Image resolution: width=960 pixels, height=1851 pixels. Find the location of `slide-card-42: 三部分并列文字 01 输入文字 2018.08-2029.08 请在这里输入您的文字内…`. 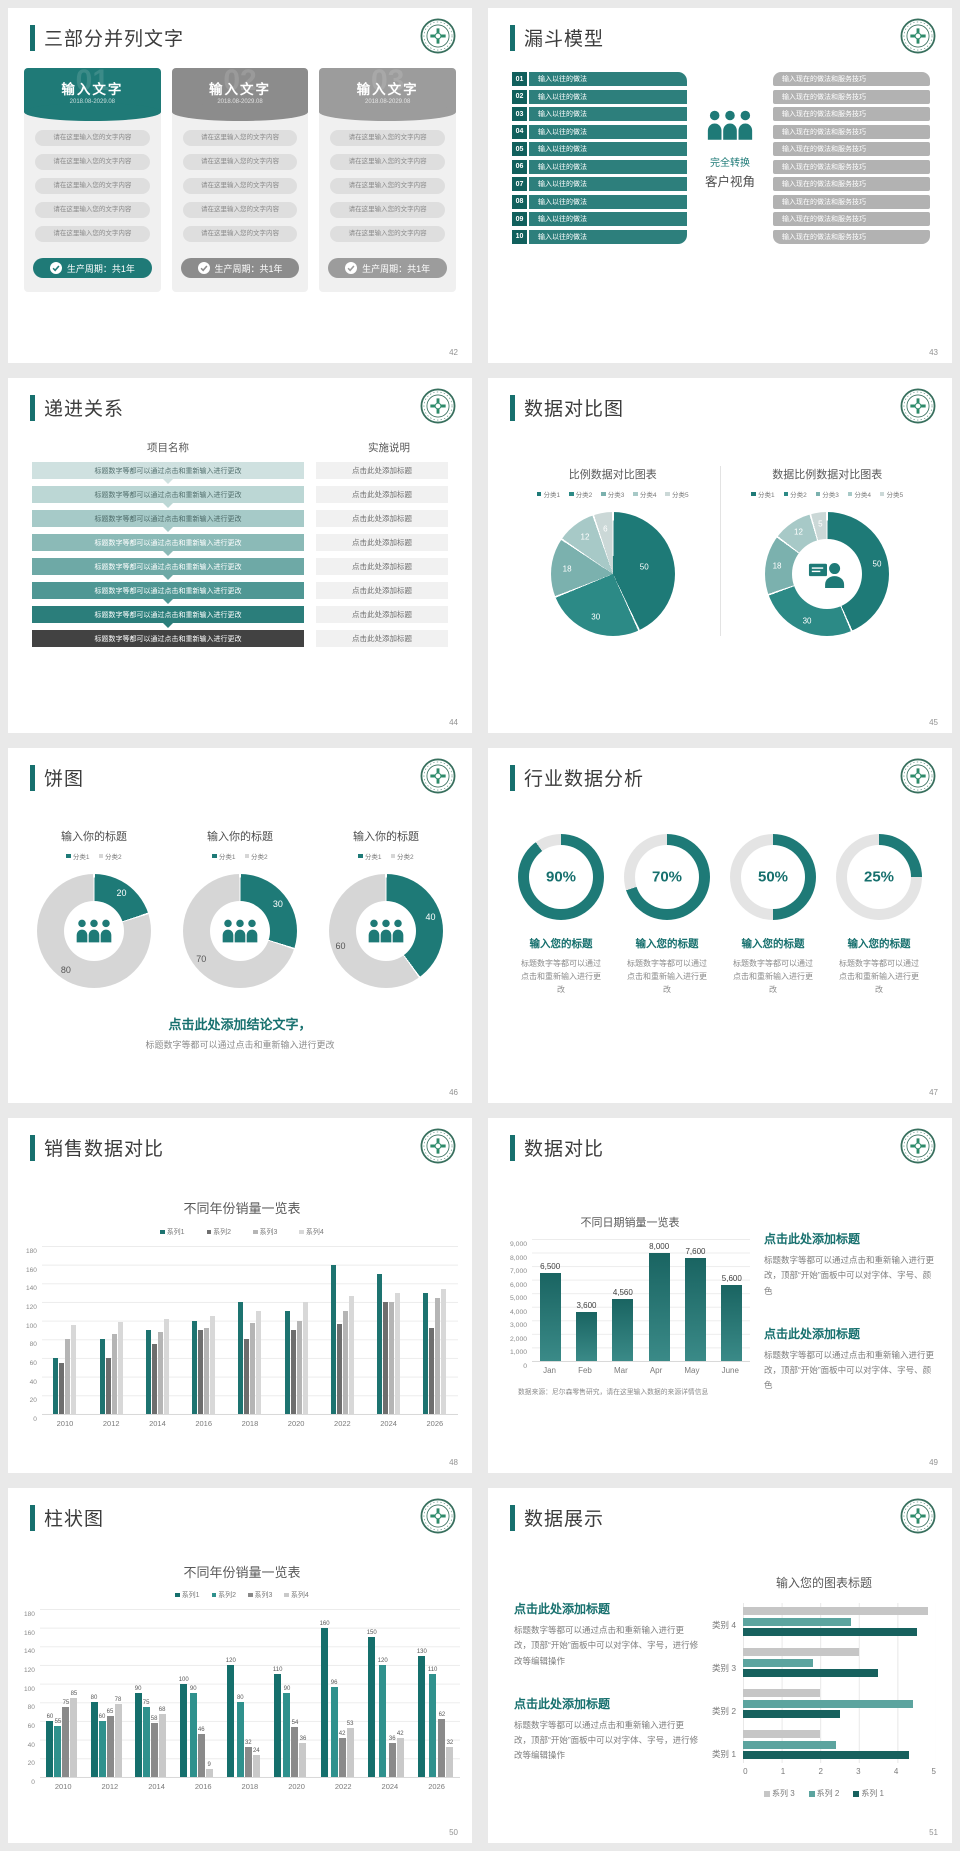

slide-card-42: 三部分并列文字 01 输入文字 2018.08-2029.08 请在这里输入您的文字内… is located at coordinates (240, 185).